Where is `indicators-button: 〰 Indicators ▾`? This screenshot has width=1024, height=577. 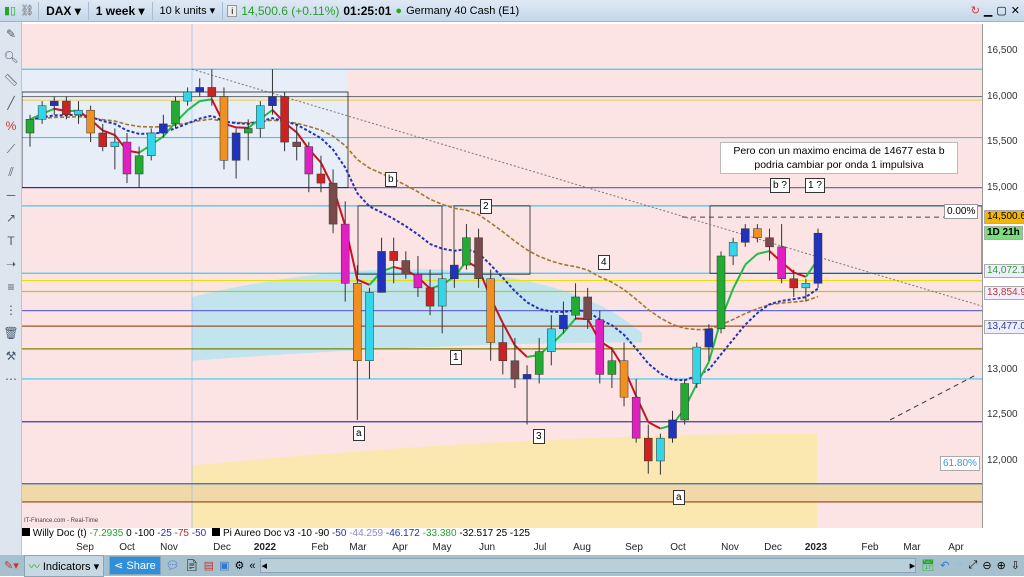 indicators-button: 〰 Indicators ▾ is located at coordinates (64, 566).